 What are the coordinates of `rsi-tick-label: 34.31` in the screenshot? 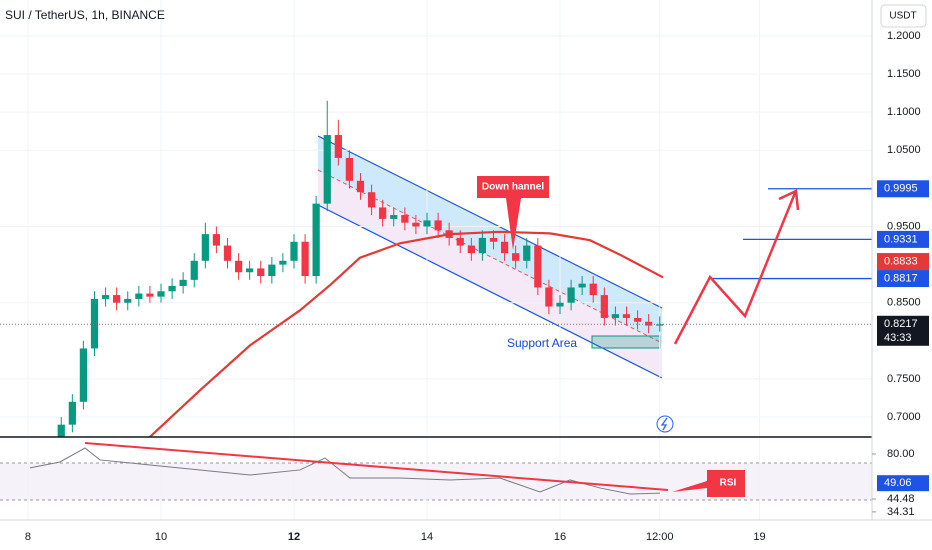 It's located at (901, 512).